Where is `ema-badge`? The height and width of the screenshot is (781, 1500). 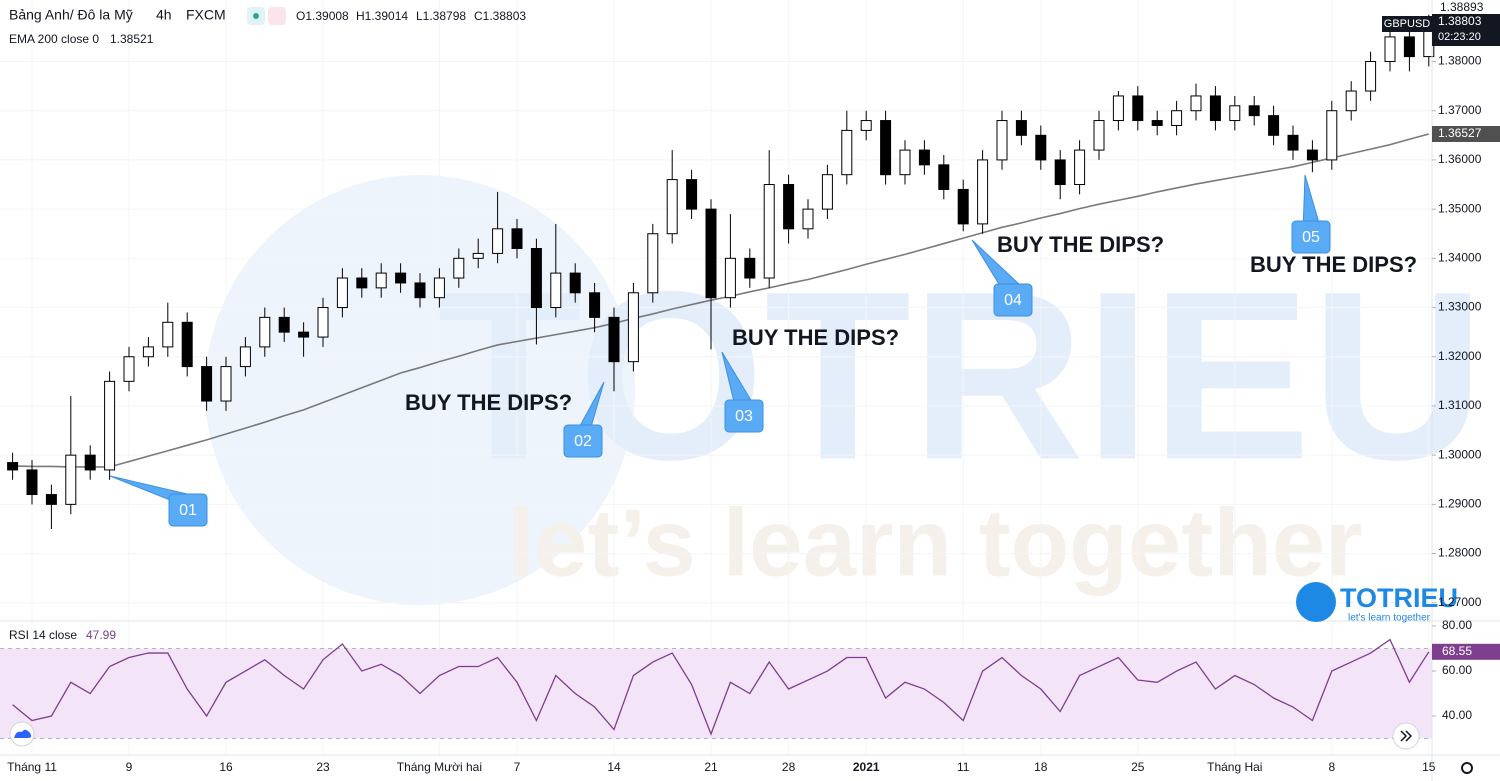
ema-badge is located at coordinates (1466, 133).